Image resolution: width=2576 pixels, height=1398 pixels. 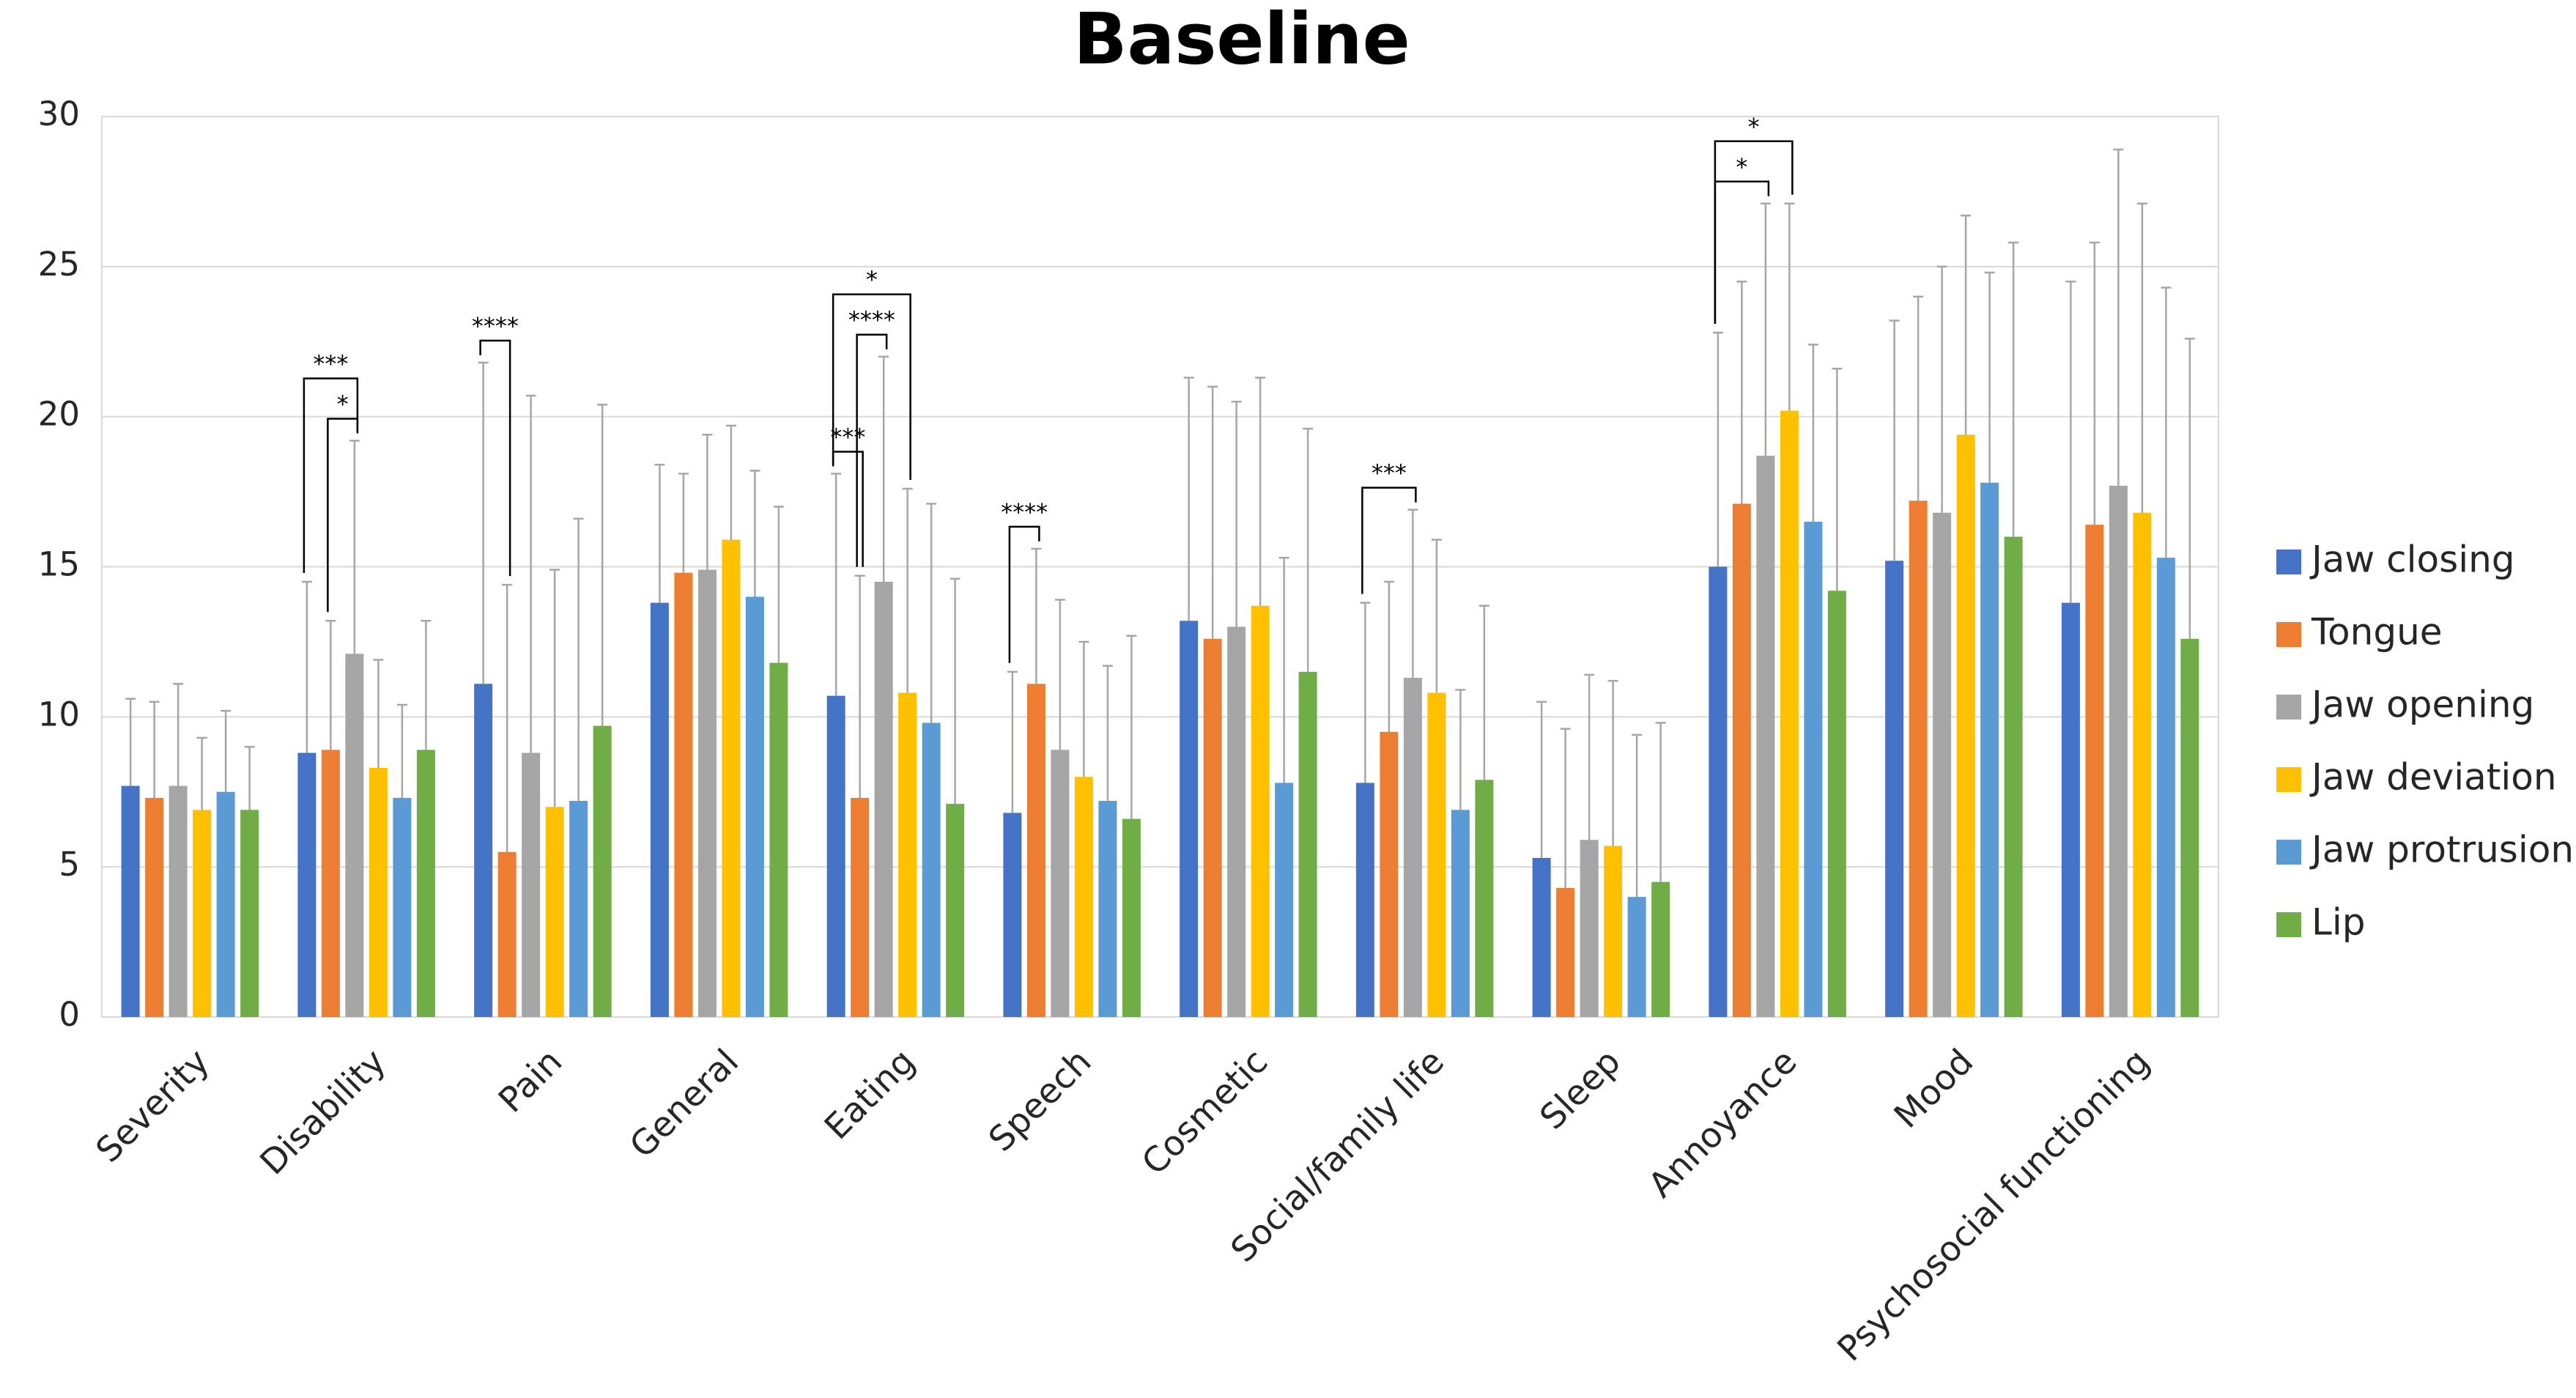 What do you see at coordinates (69, 864) in the screenshot?
I see `y-tick-label: 5` at bounding box center [69, 864].